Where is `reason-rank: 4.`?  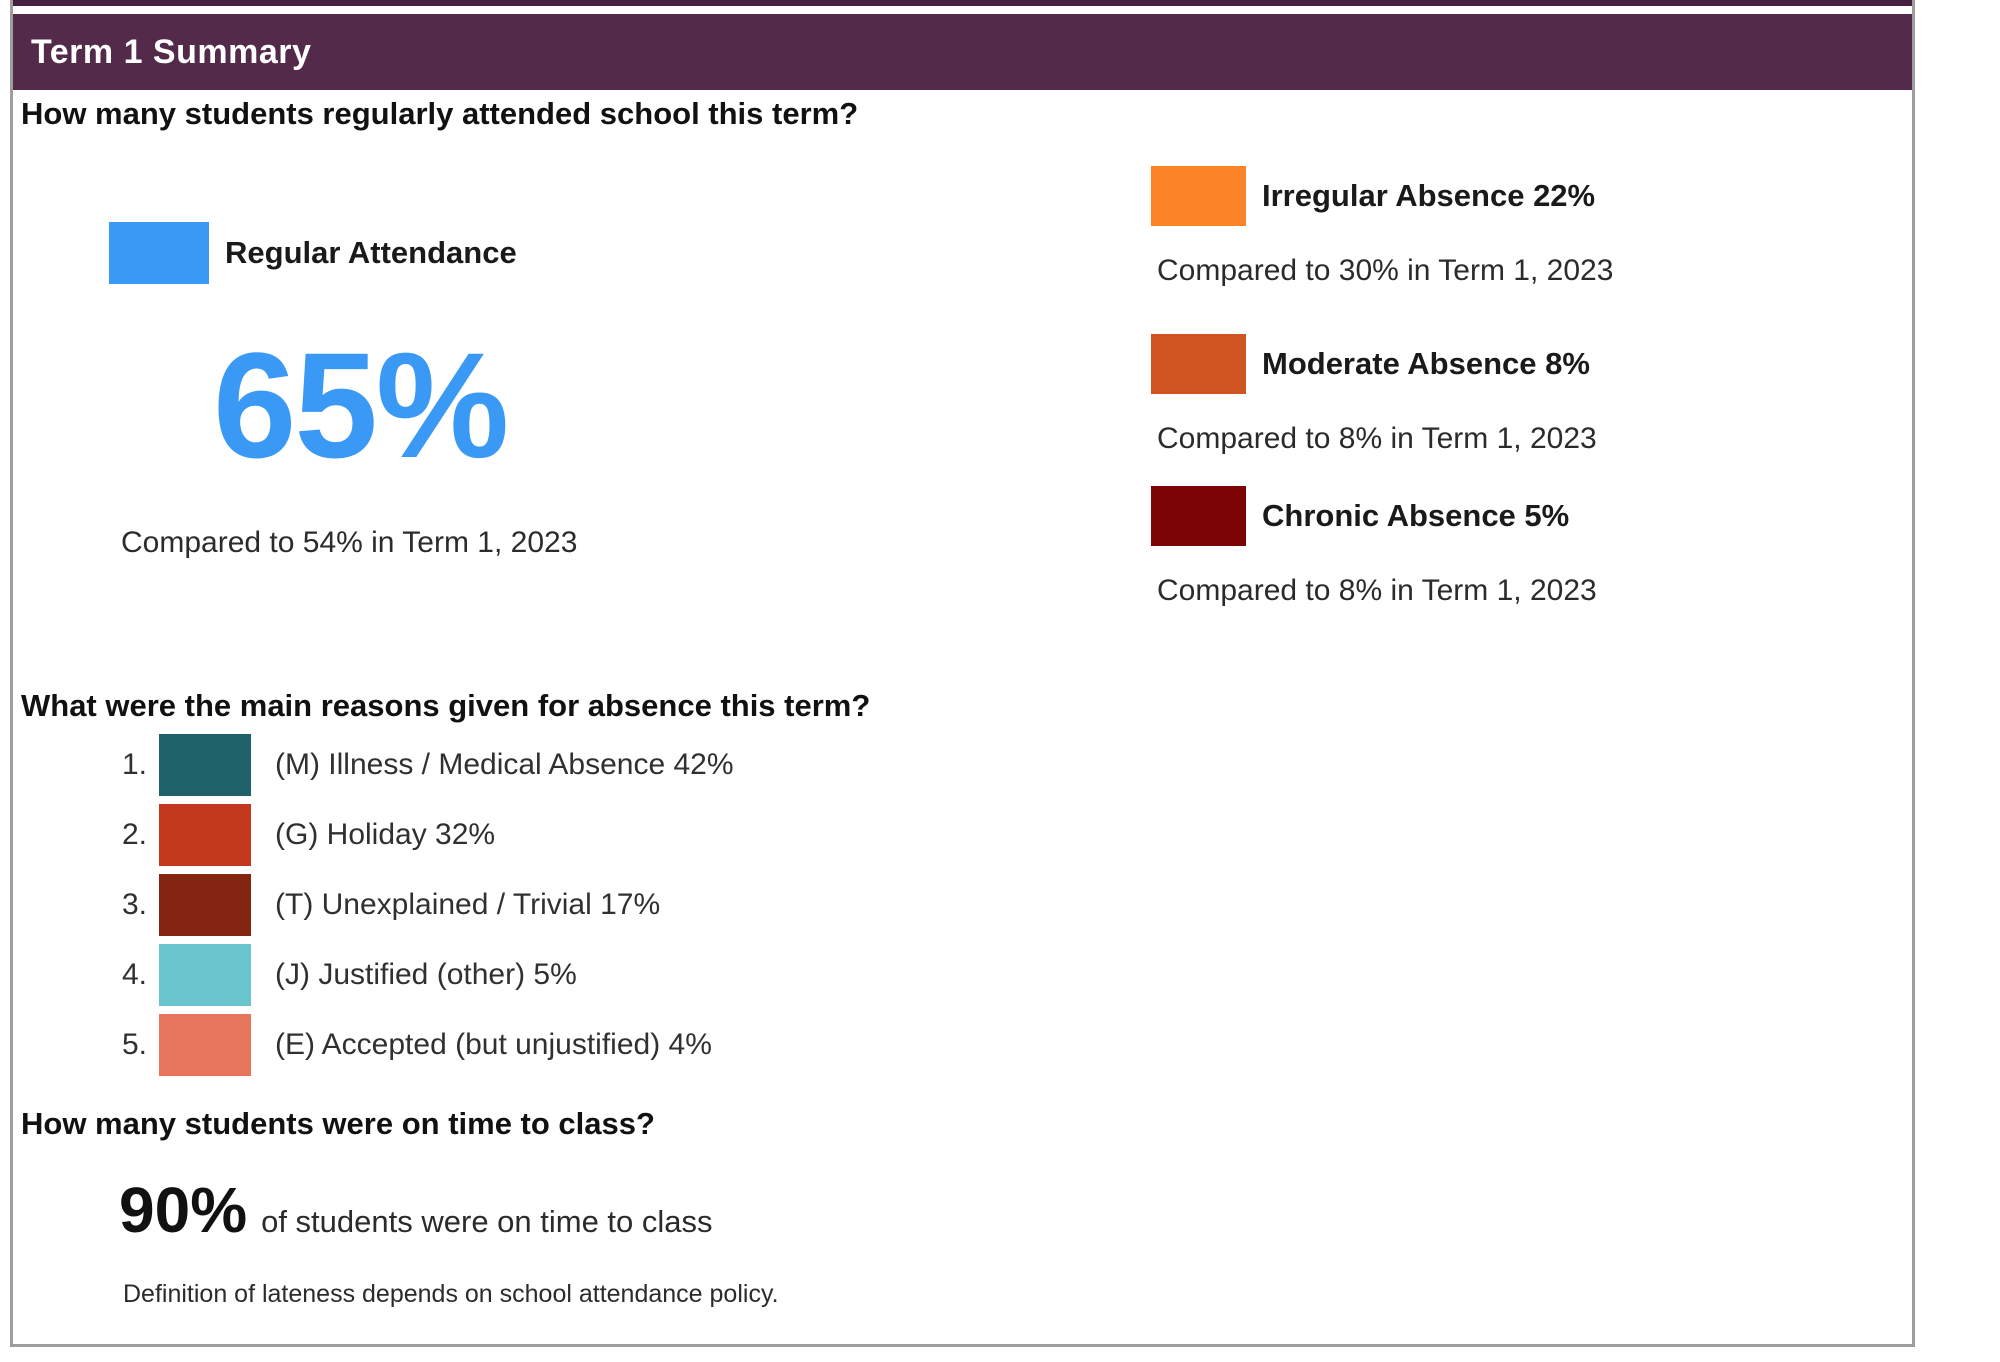
reason-rank: 4. is located at coordinates (134, 974).